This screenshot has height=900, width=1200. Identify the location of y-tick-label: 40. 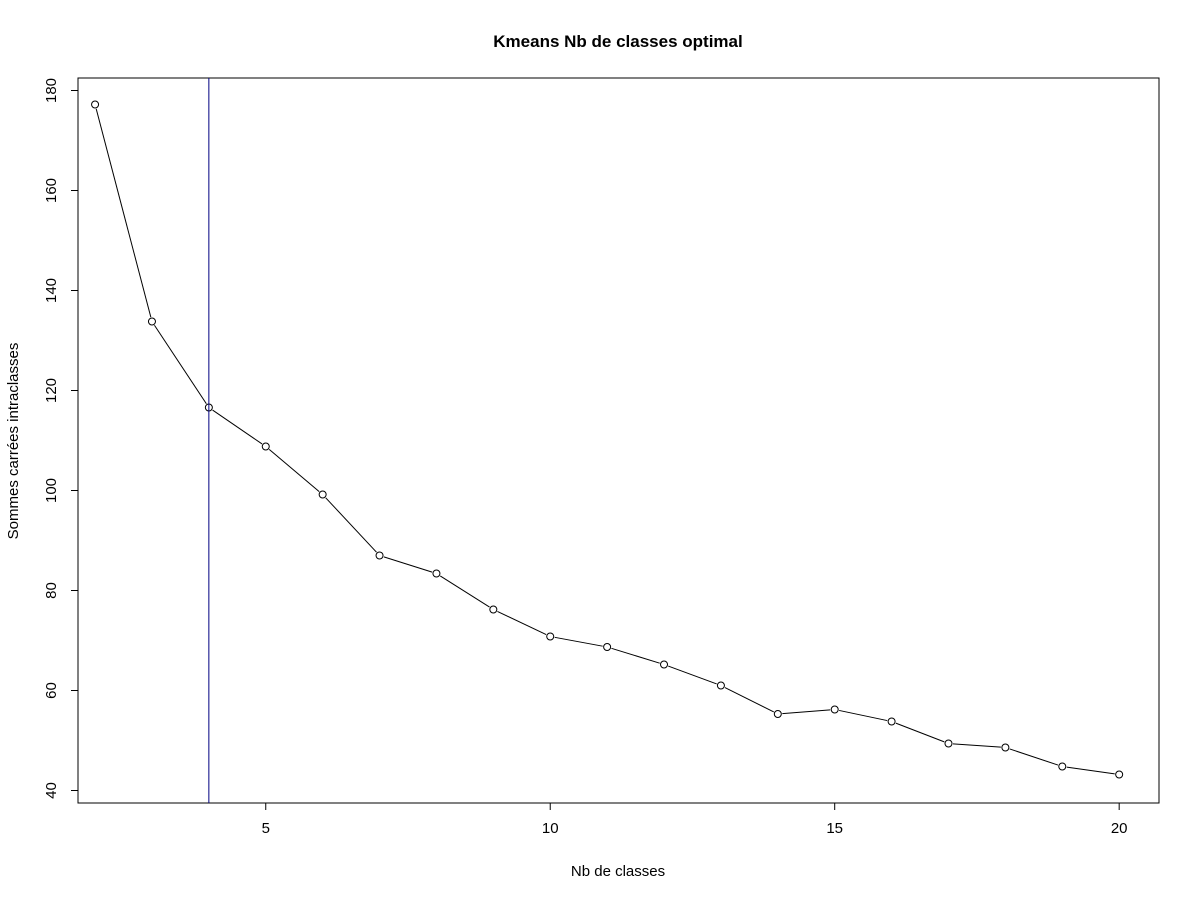
(51, 790).